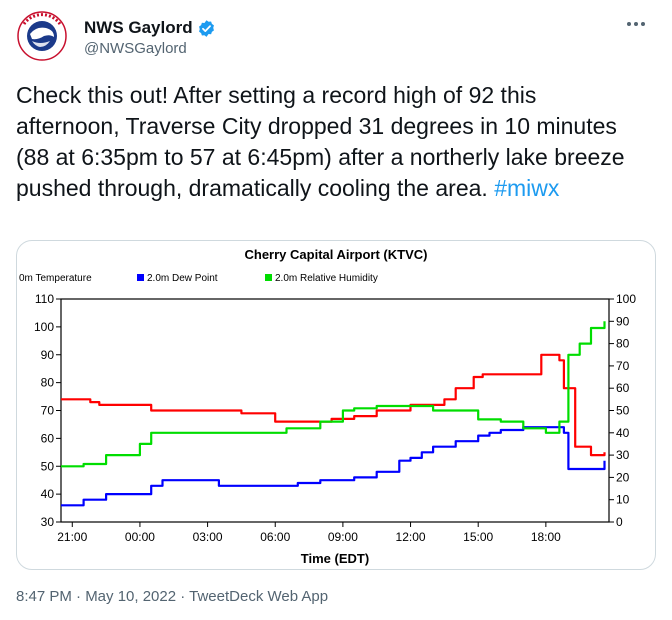  What do you see at coordinates (48, 522) in the screenshot?
I see `y-left-tick-label: 30` at bounding box center [48, 522].